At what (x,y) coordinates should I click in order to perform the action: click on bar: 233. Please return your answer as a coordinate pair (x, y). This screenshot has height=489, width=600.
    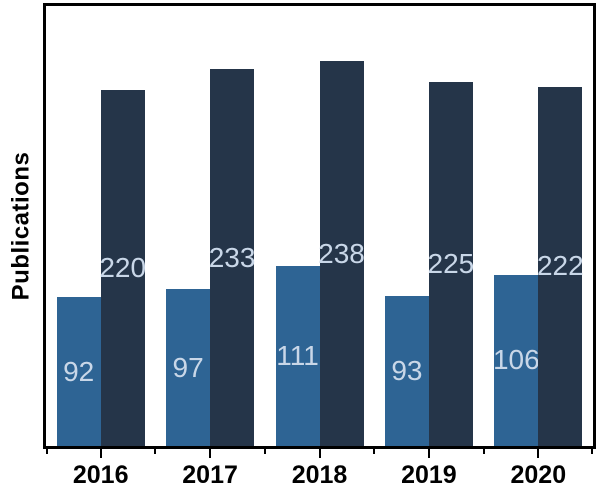
    Looking at the image, I should click on (232, 257).